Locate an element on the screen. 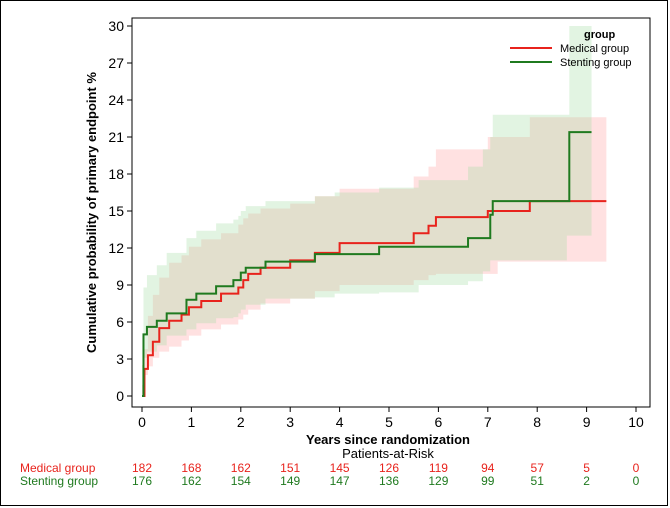 This screenshot has height=508, width=670. risk-count-medical: 119 is located at coordinates (438, 468).